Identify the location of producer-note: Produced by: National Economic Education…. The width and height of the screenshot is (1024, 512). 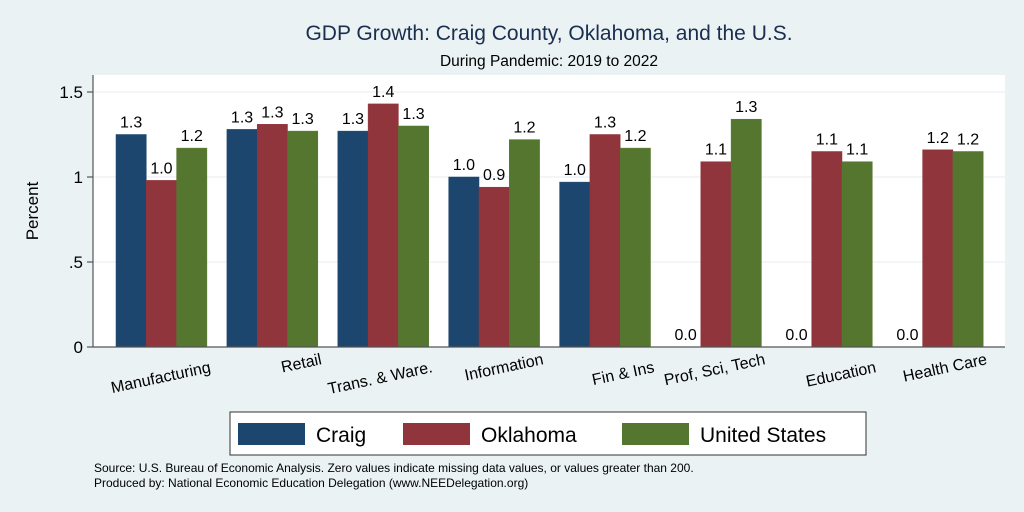
(311, 483).